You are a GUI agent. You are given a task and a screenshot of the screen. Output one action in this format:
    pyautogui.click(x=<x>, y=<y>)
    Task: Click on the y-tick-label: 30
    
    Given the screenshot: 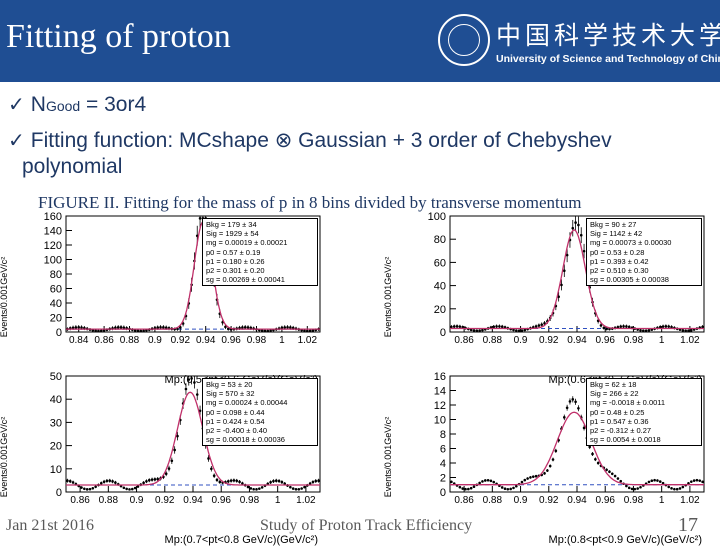 What is the action you would take?
    pyautogui.click(x=56, y=423)
    